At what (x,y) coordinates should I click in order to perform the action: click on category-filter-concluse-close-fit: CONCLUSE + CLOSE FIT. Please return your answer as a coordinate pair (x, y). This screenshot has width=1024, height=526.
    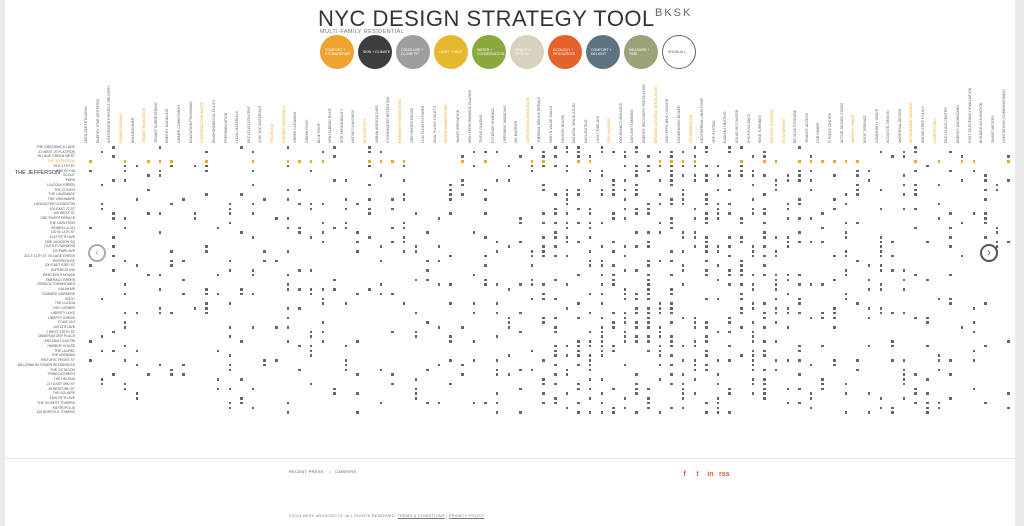
    Looking at the image, I should click on (413, 52).